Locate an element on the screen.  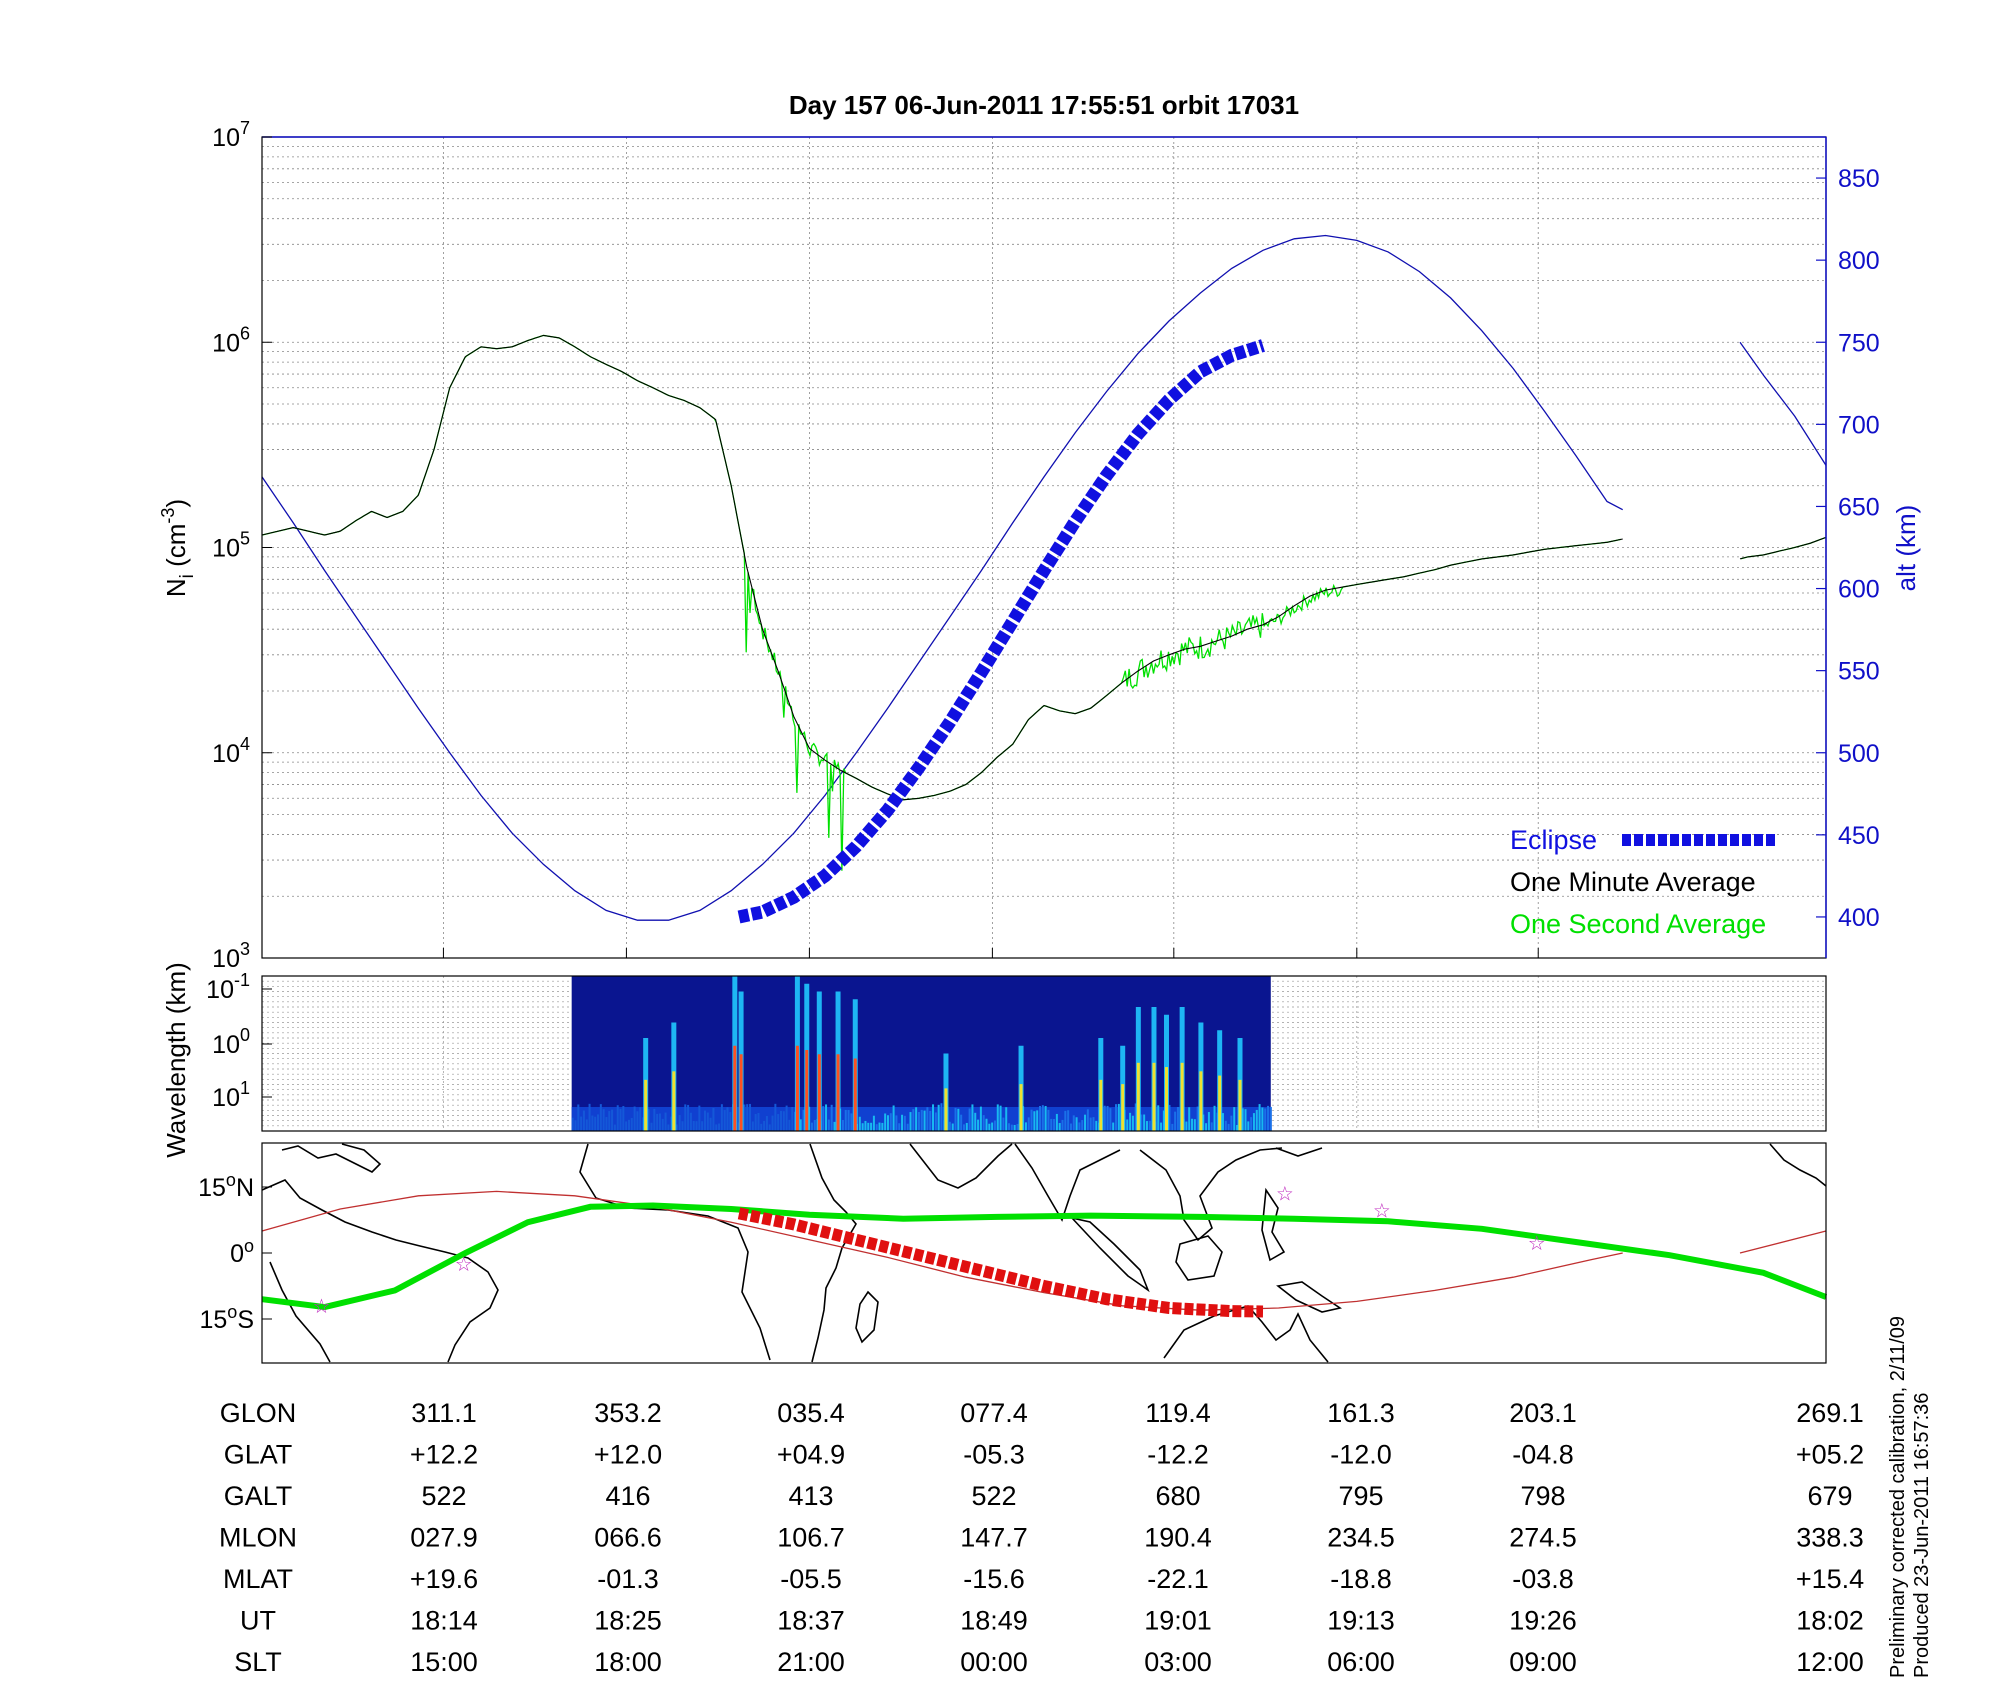
coast-india is located at coordinates (1067, 1182).